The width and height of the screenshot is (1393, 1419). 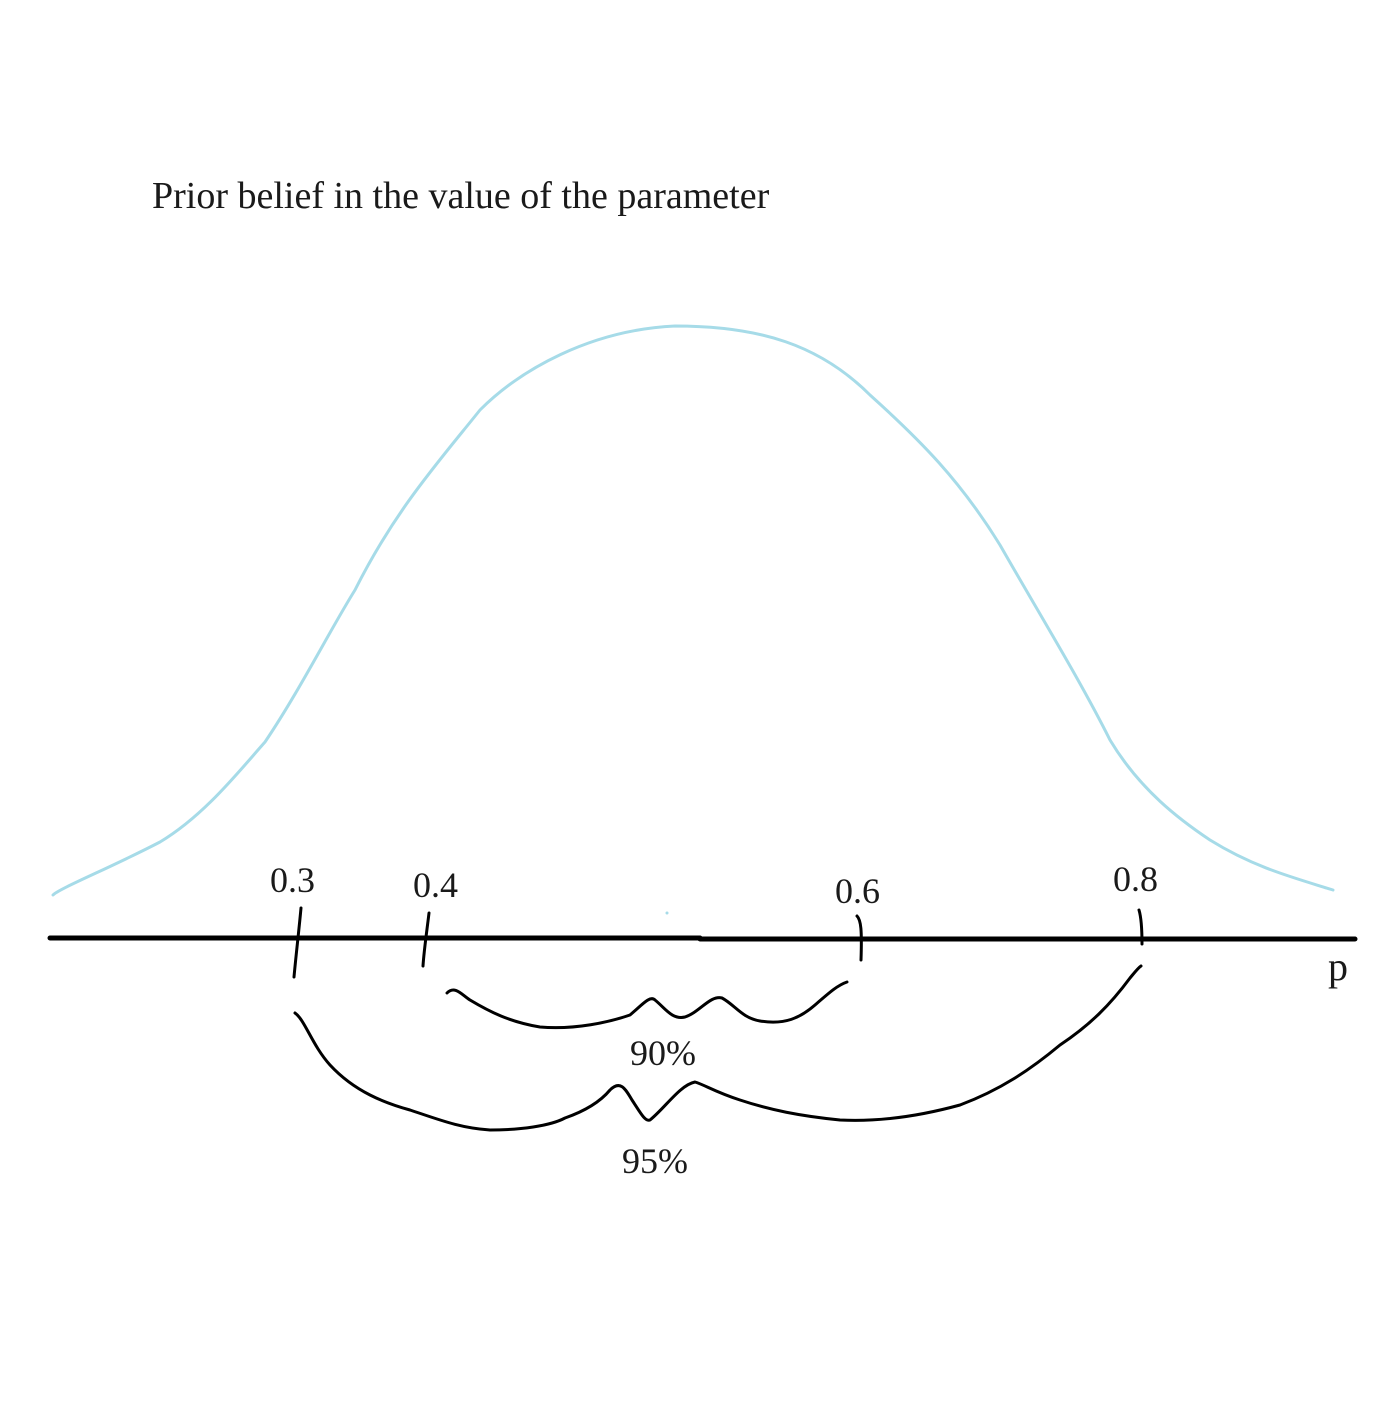 I want to click on tick-label-0.3: 0.3, so click(x=292, y=880).